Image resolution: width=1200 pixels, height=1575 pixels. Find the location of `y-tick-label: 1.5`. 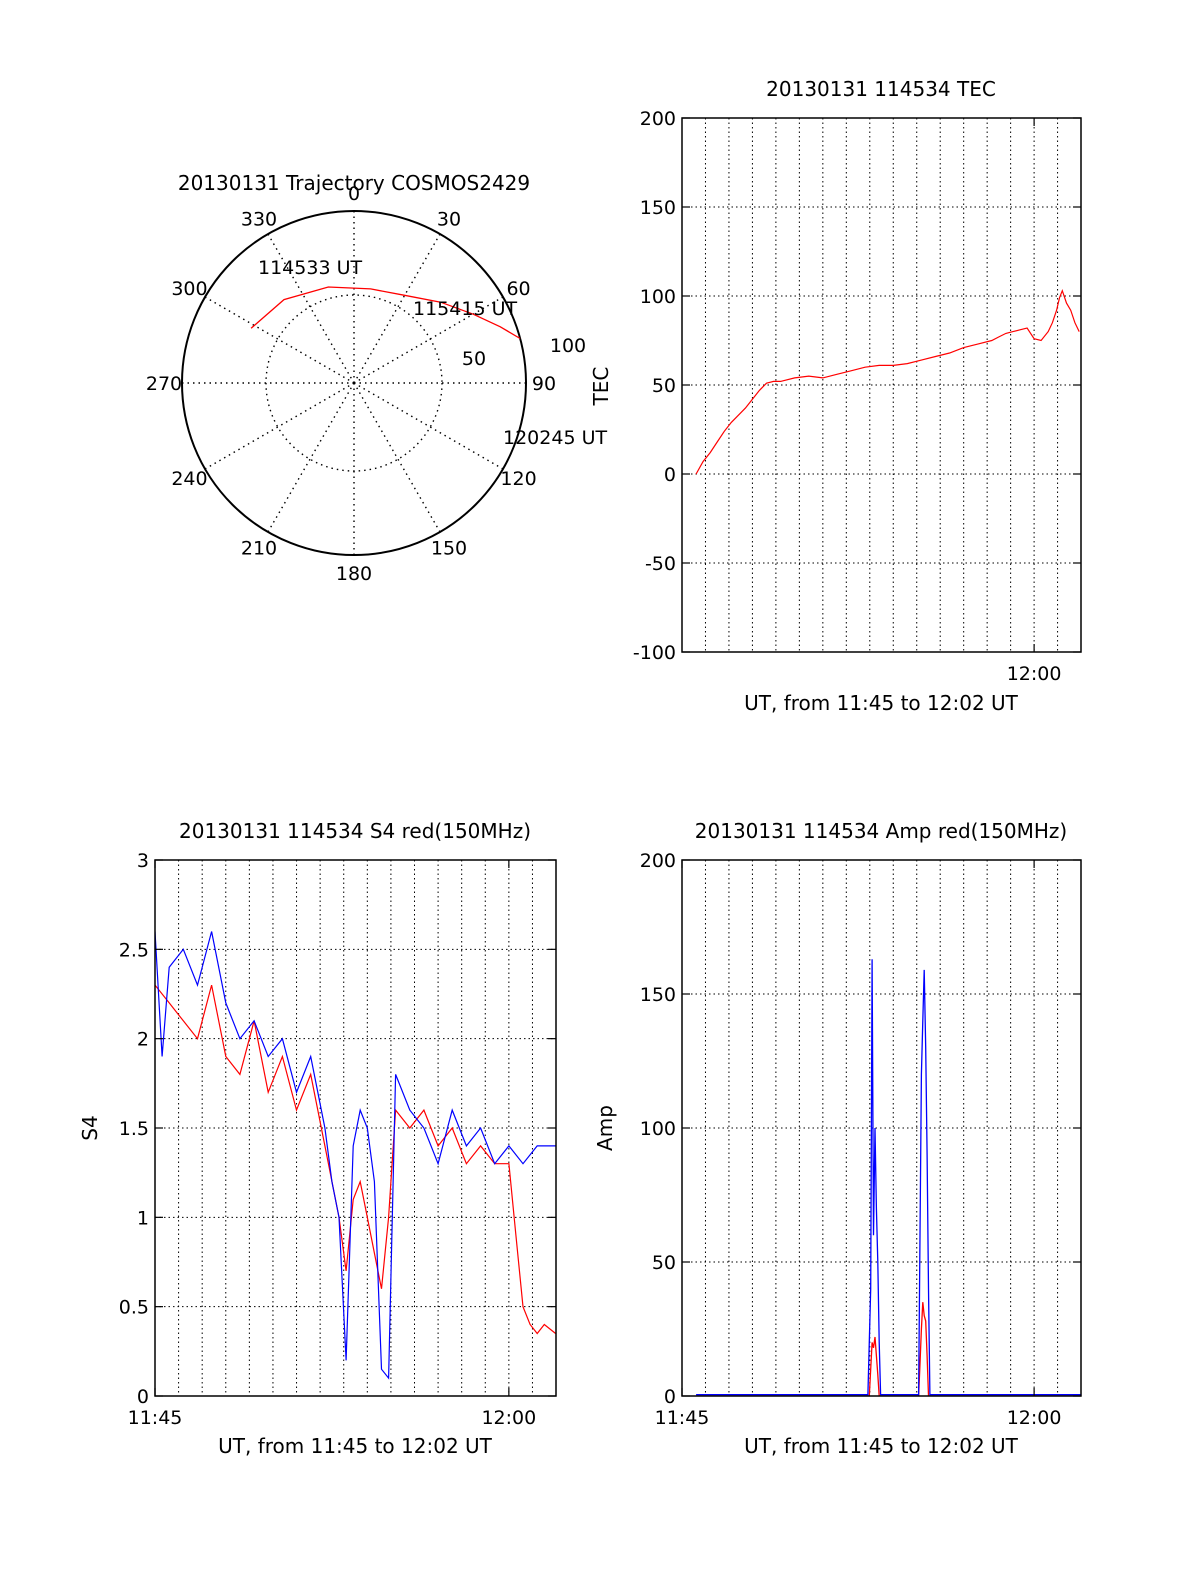

y-tick-label: 1.5 is located at coordinates (134, 1129).